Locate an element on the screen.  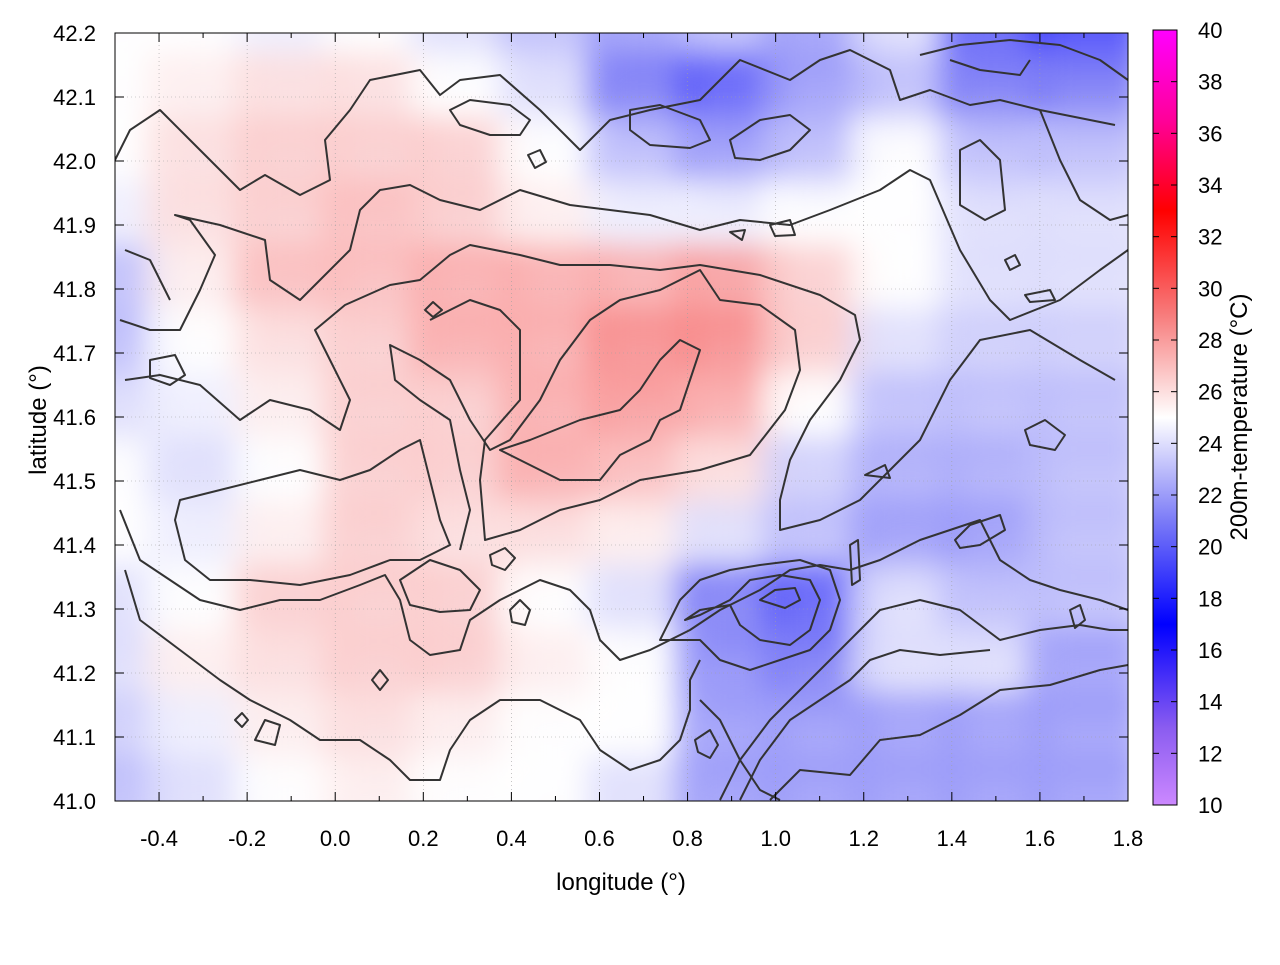
colorbar-gradient is located at coordinates (1165, 417).